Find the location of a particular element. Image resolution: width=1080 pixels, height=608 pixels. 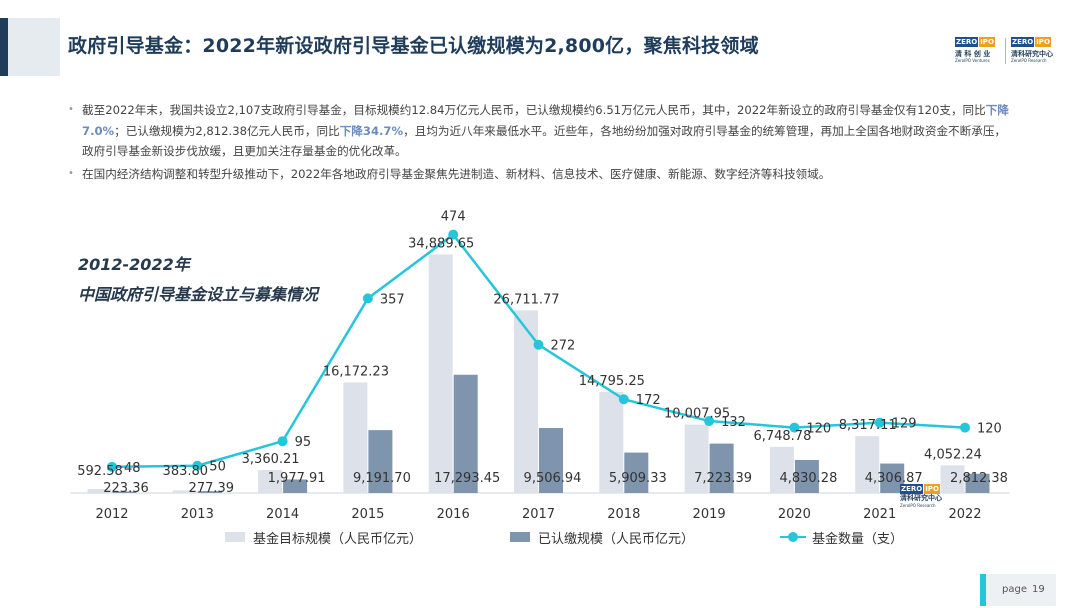

x-tick-label: 2017 is located at coordinates (538, 514).